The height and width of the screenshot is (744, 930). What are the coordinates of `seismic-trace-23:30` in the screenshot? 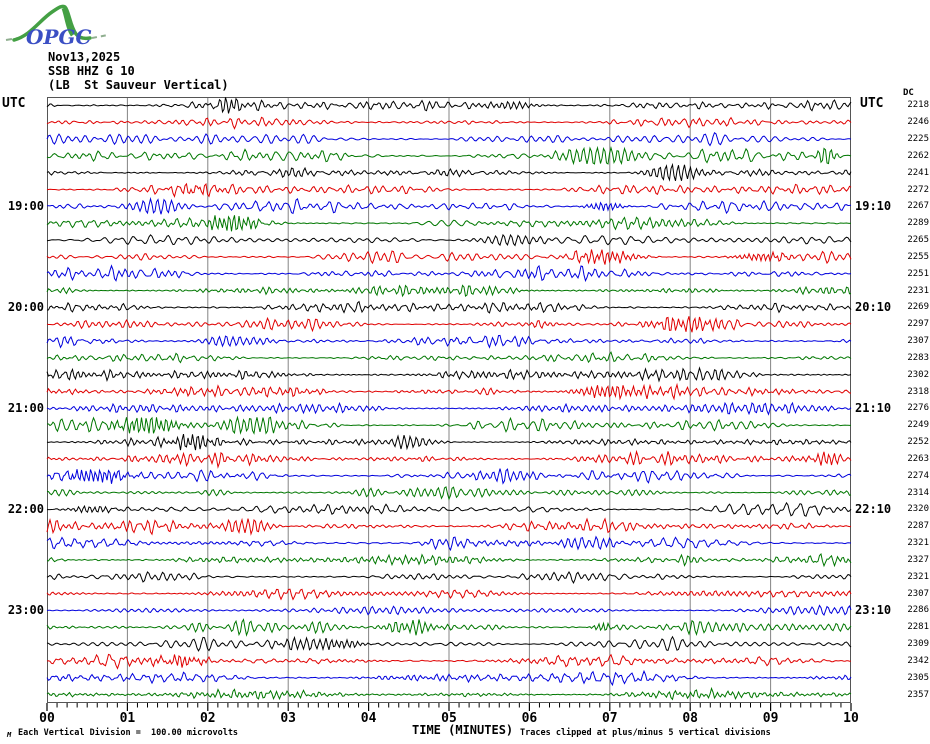 It's located at (449, 661).